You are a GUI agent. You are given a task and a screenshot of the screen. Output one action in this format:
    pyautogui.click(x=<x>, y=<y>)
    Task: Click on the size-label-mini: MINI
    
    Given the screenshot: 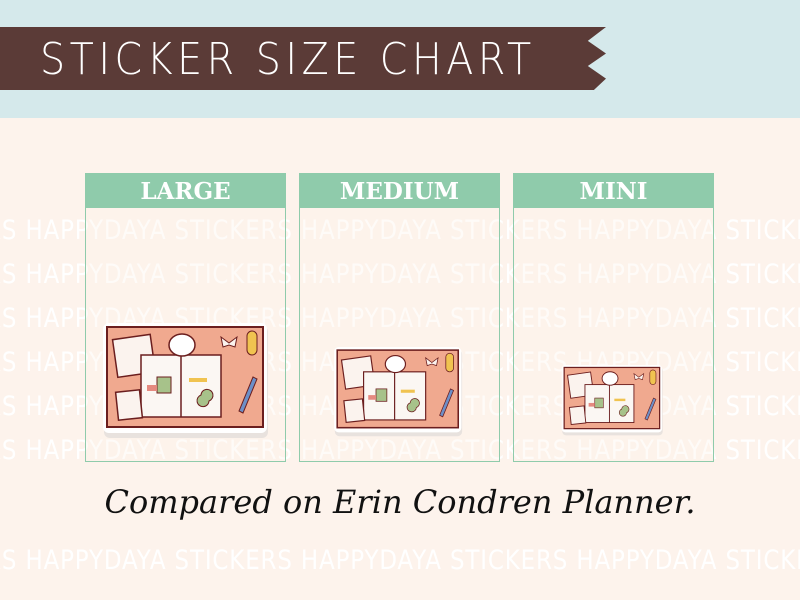 What is the action you would take?
    pyautogui.click(x=613, y=191)
    